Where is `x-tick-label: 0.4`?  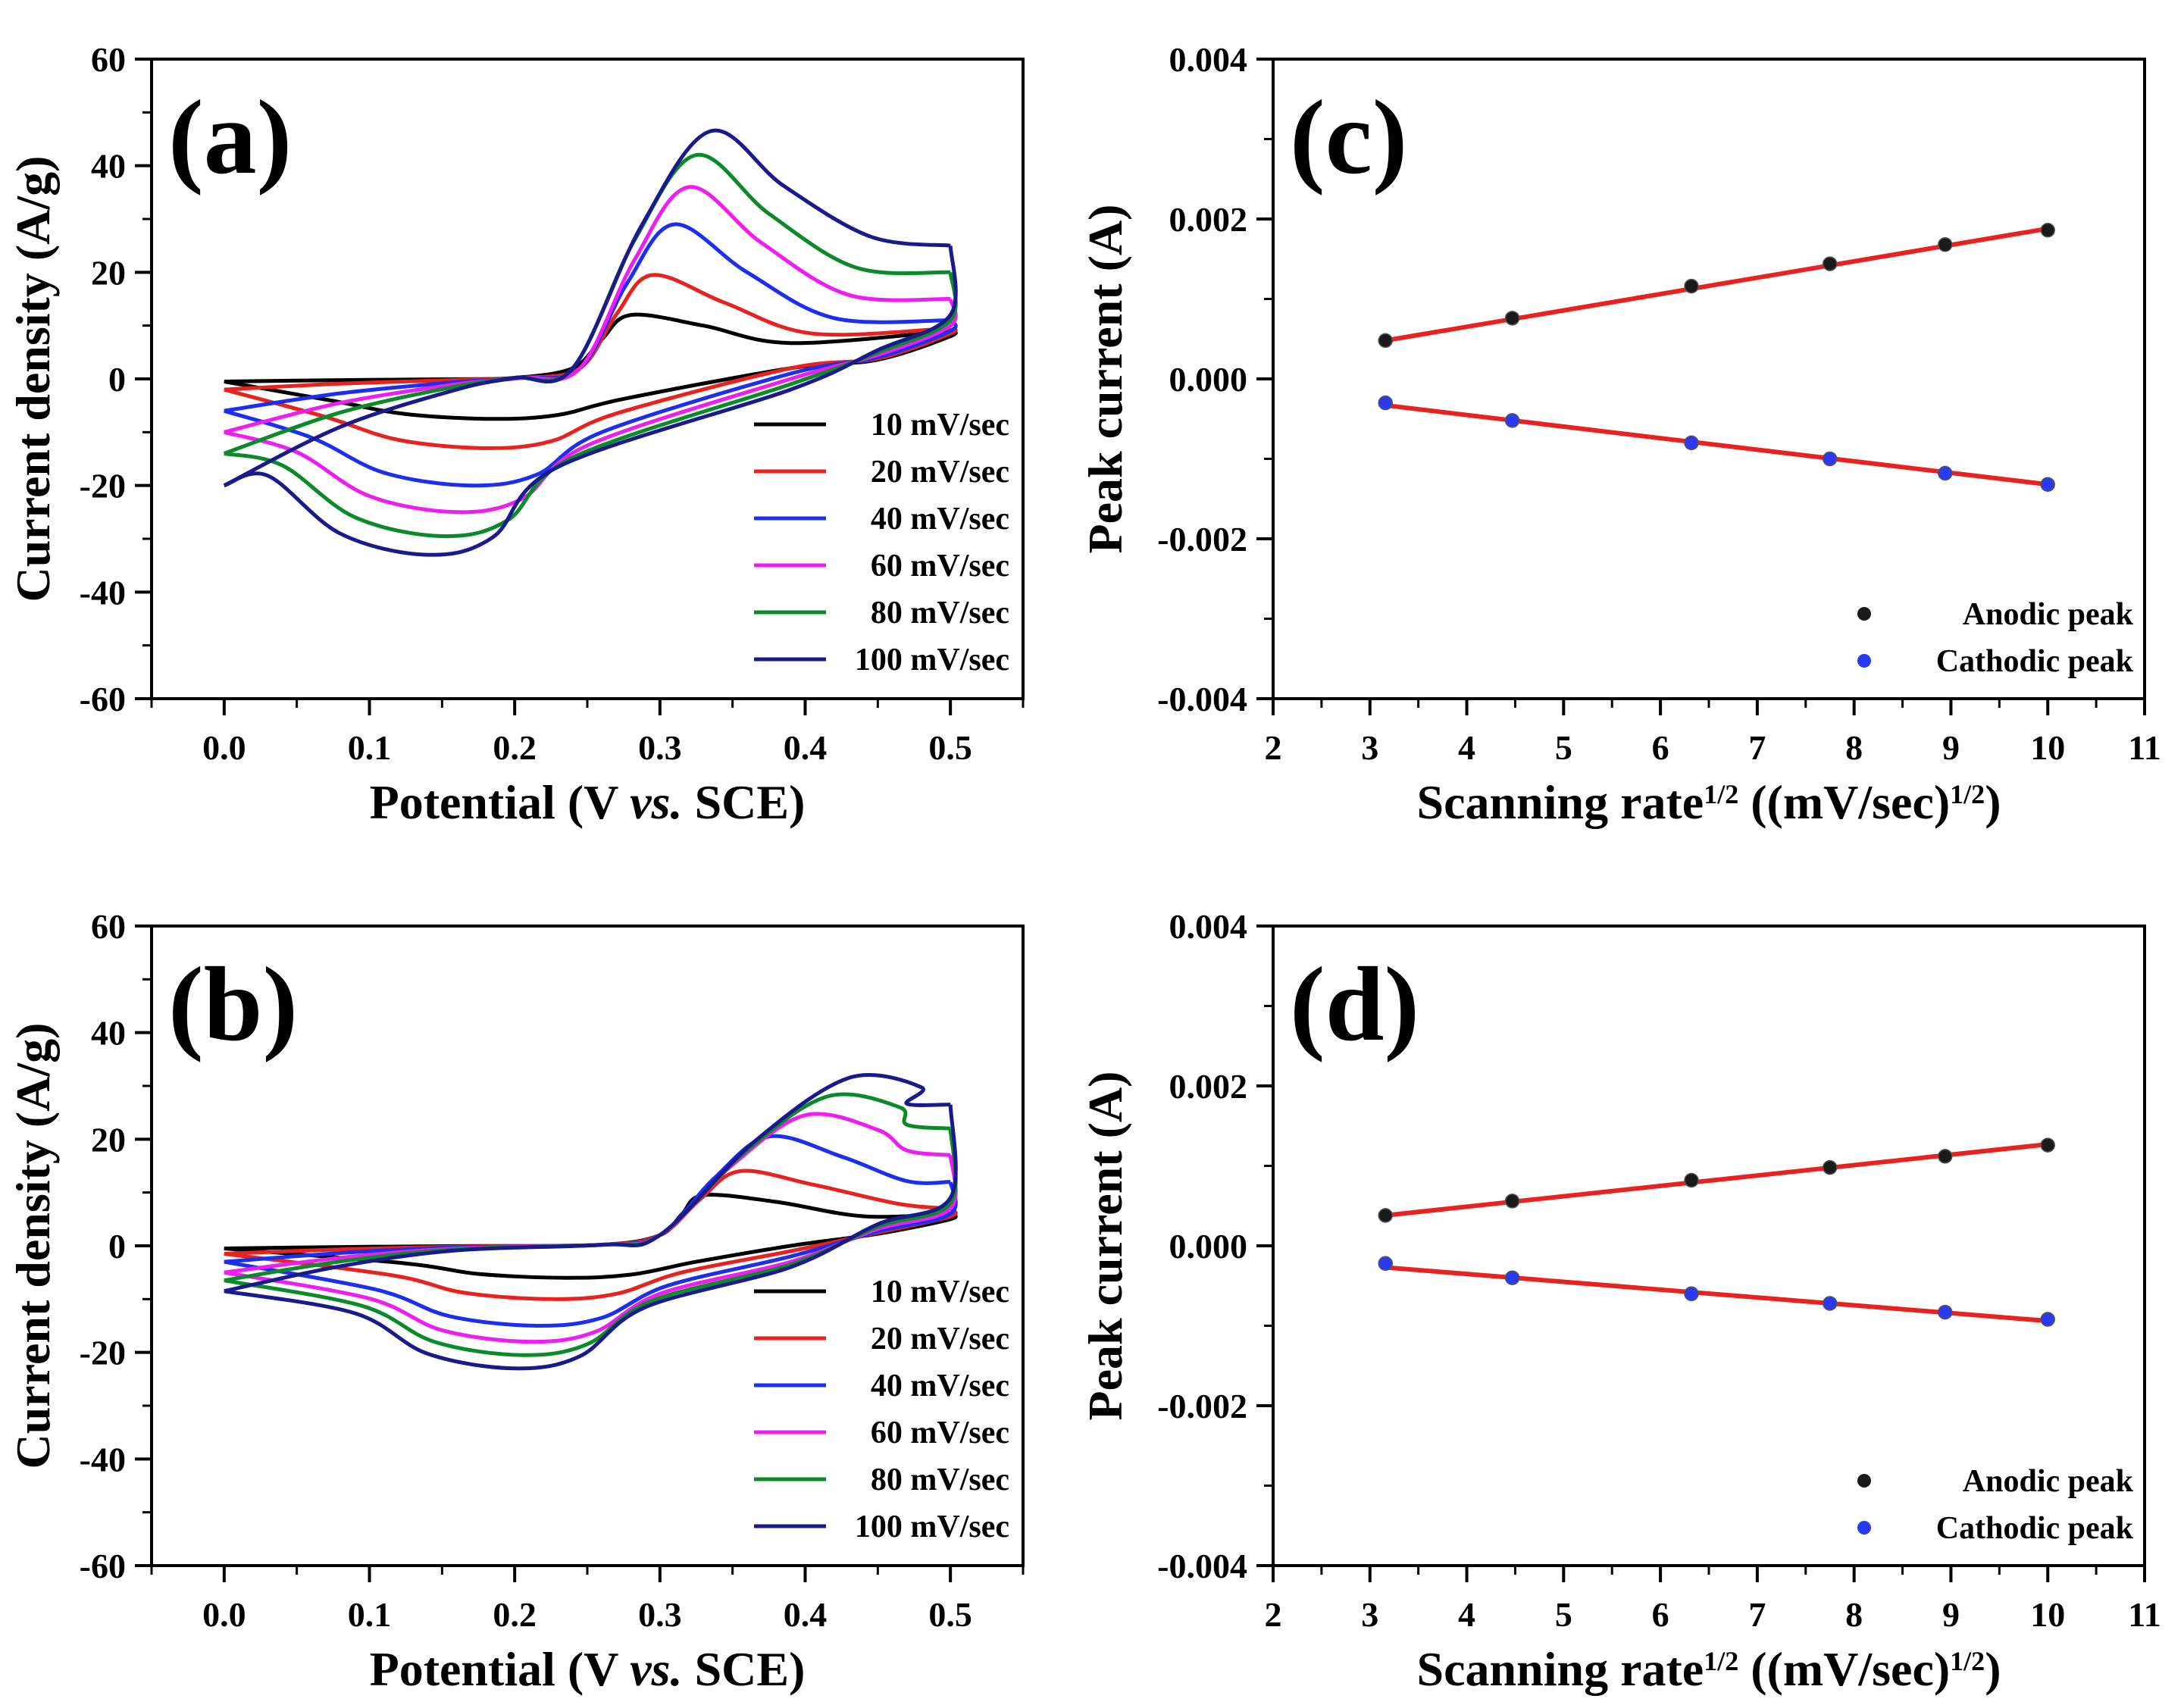
x-tick-label: 0.4 is located at coordinates (806, 747).